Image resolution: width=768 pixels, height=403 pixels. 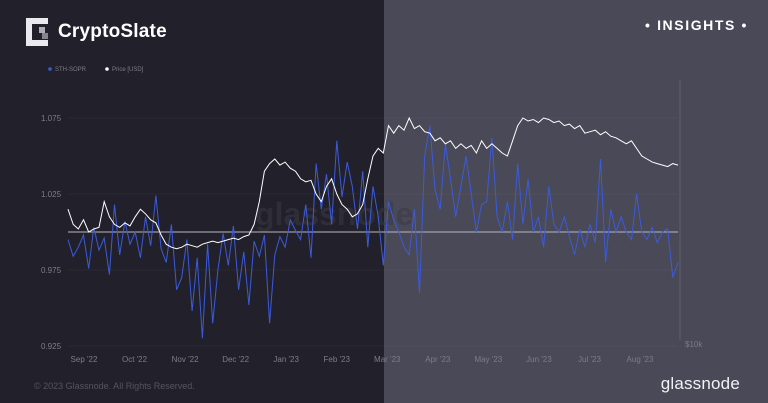 I want to click on footer-copyright: © 2023 Glassnode. All Rights Reserved., so click(x=114, y=386).